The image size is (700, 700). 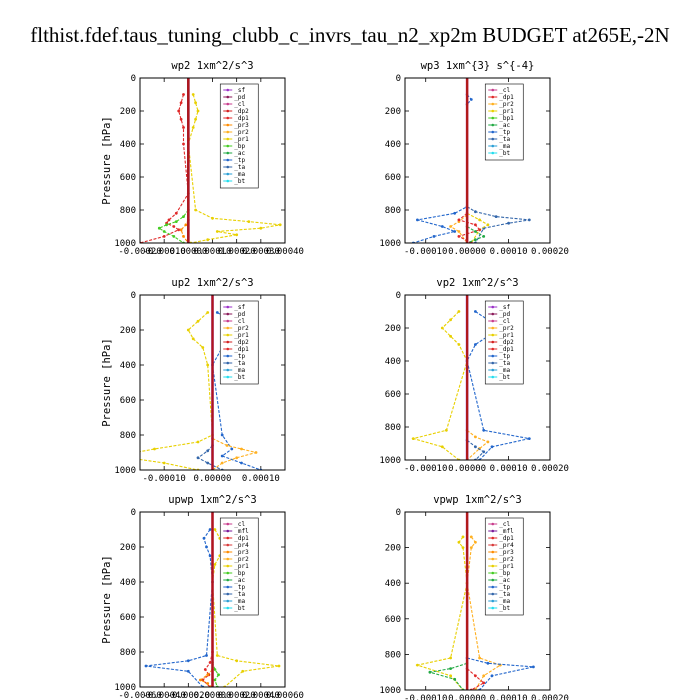 I want to click on panel-4-legend-label-_bt: _bt, so click(x=239, y=608).